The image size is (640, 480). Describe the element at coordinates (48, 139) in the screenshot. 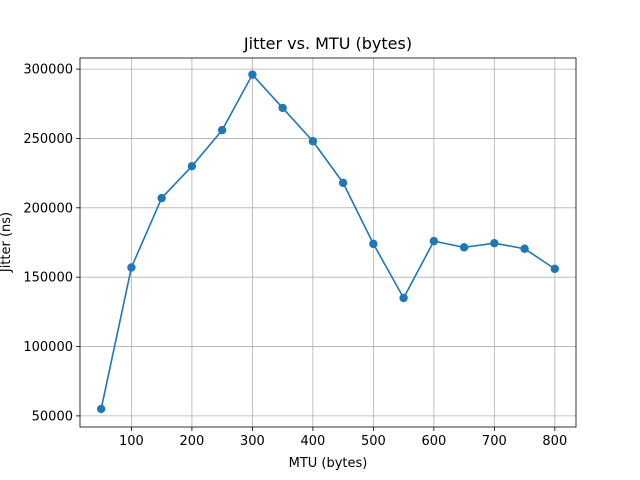

I see `y-tick-label: 250000` at that location.